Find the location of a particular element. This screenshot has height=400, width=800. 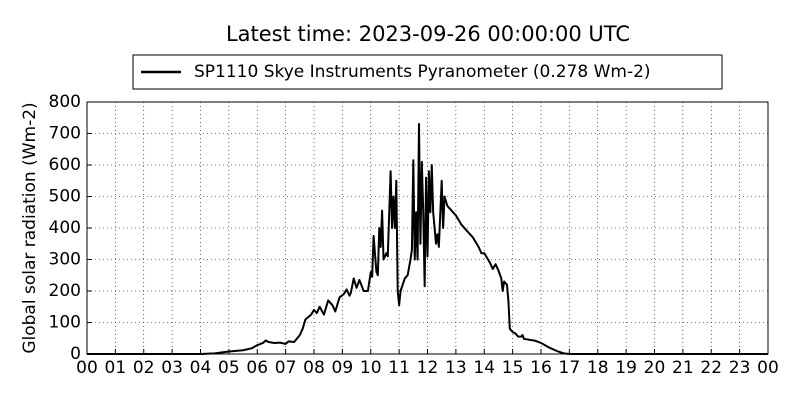

x-tick-label: 20 is located at coordinates (655, 368).